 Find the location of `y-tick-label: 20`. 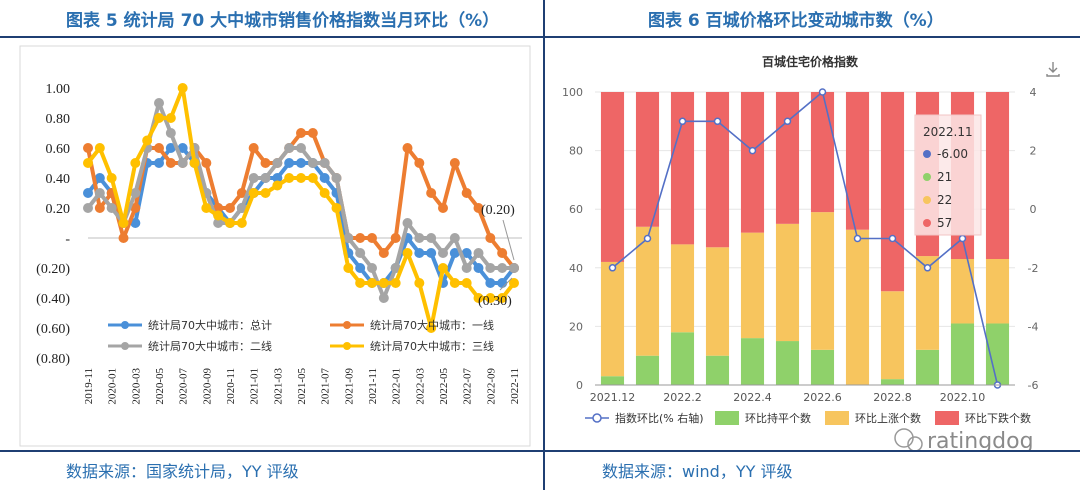

y-tick-label: 20 is located at coordinates (576, 326).